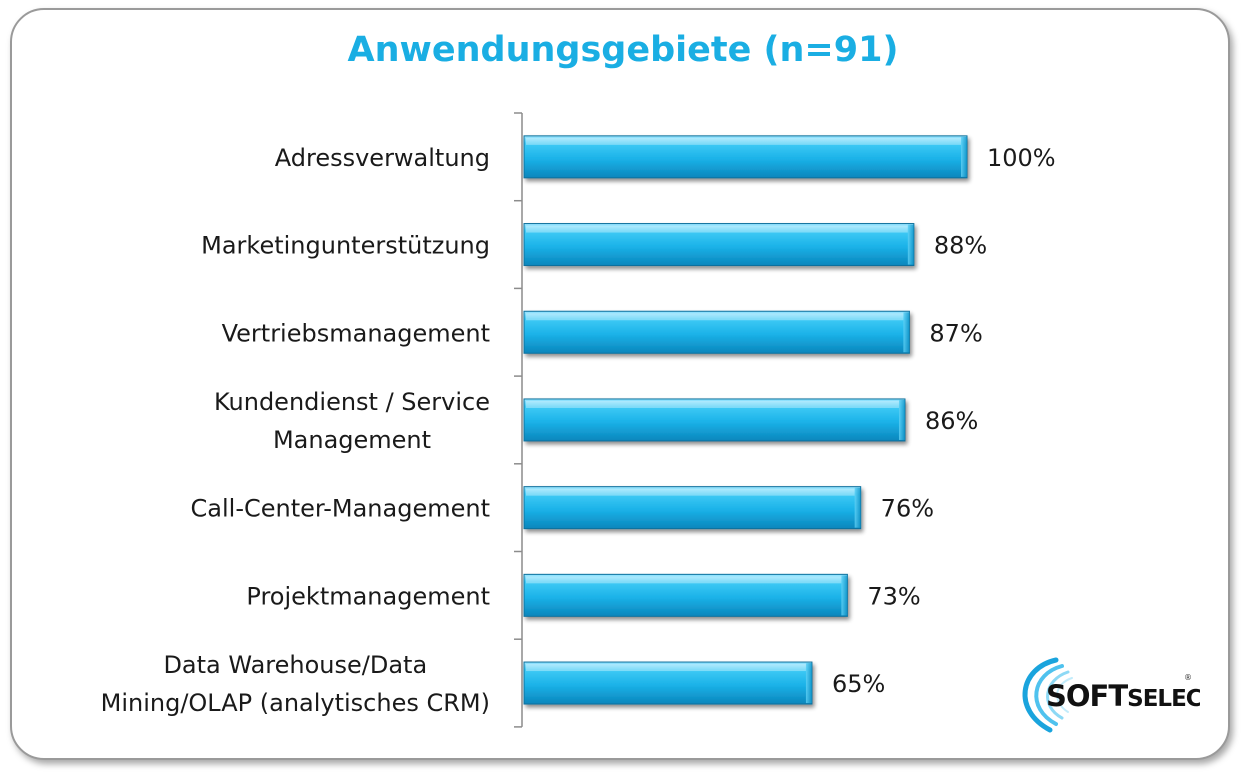 This screenshot has height=778, width=1246. I want to click on category-label: Kundendienst / Service, so click(352, 402).